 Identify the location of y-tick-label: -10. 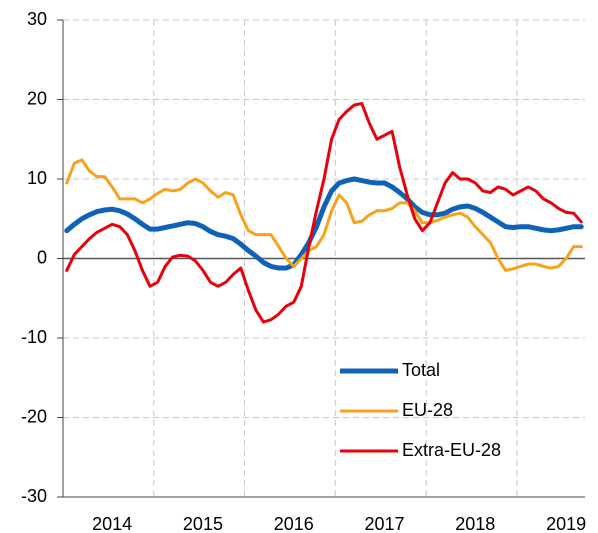
(34, 337).